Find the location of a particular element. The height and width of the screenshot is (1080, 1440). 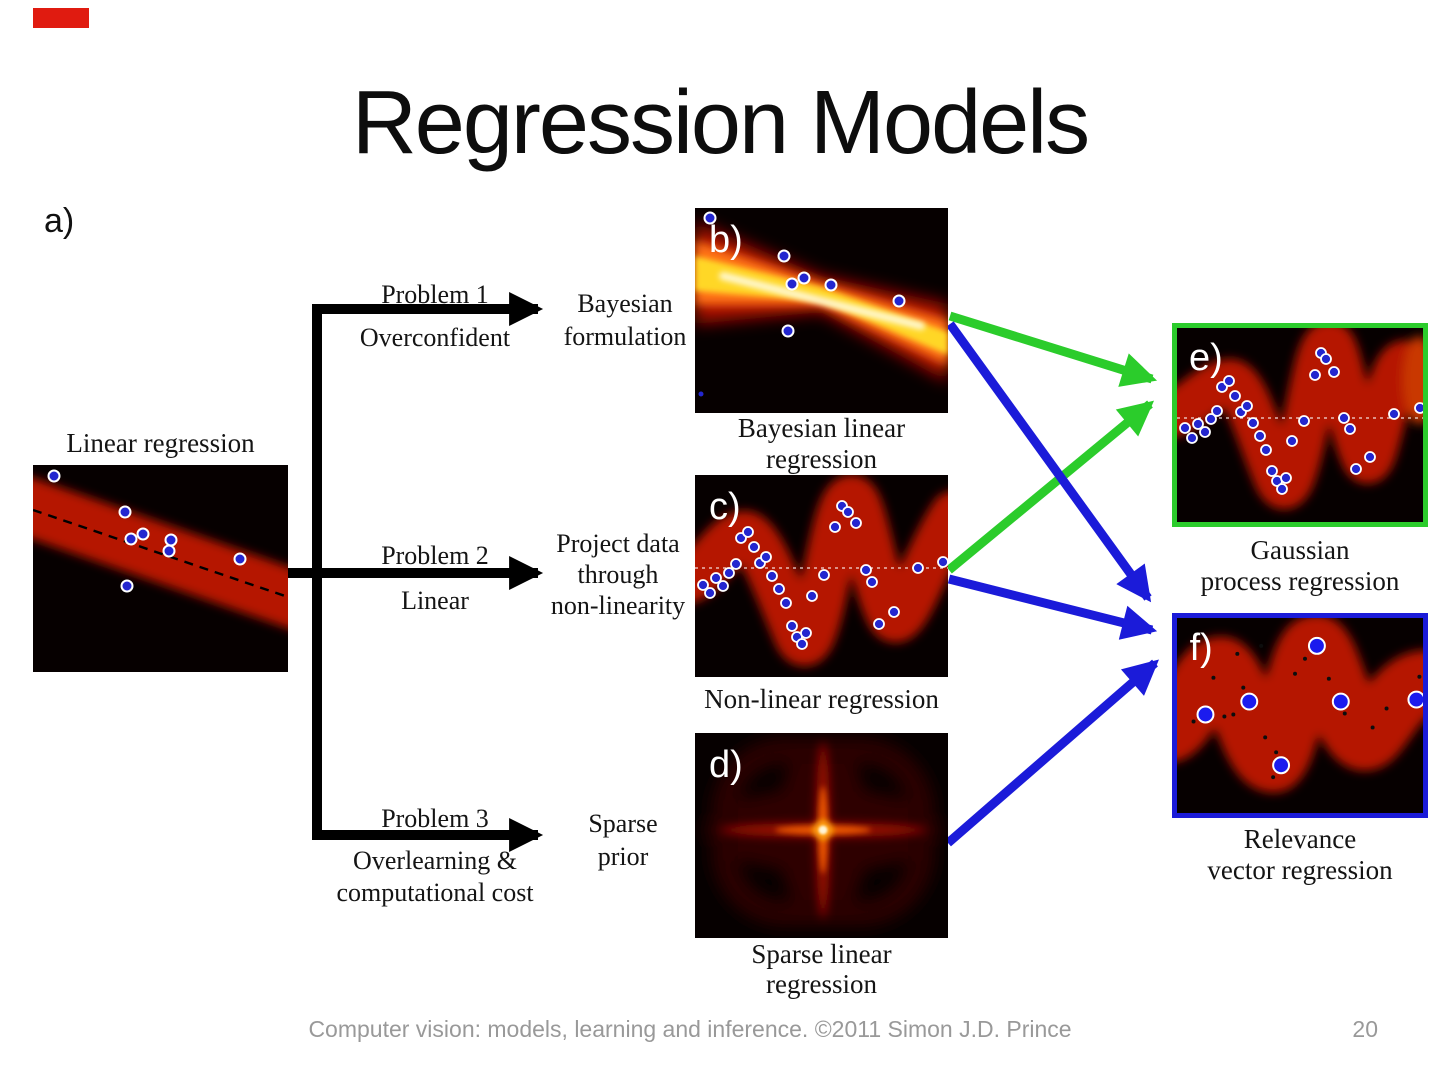

problem-2-issue: Linear is located at coordinates (435, 600).